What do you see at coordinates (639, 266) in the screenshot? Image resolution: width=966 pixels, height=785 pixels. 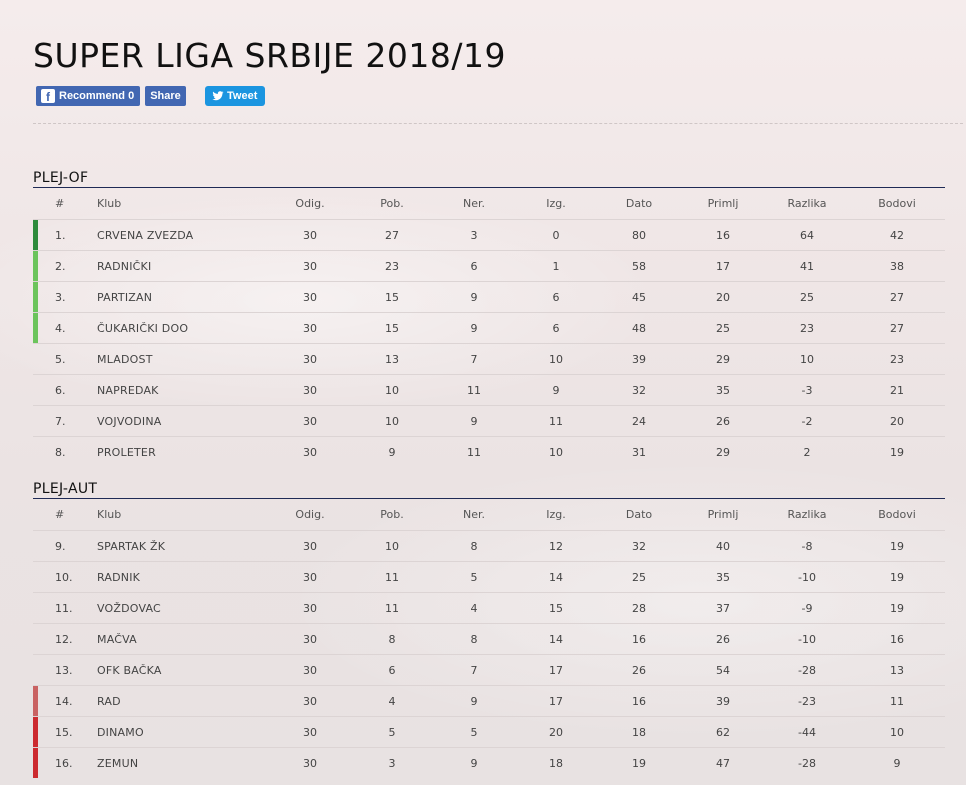 I see `cell-goals-for: 58` at bounding box center [639, 266].